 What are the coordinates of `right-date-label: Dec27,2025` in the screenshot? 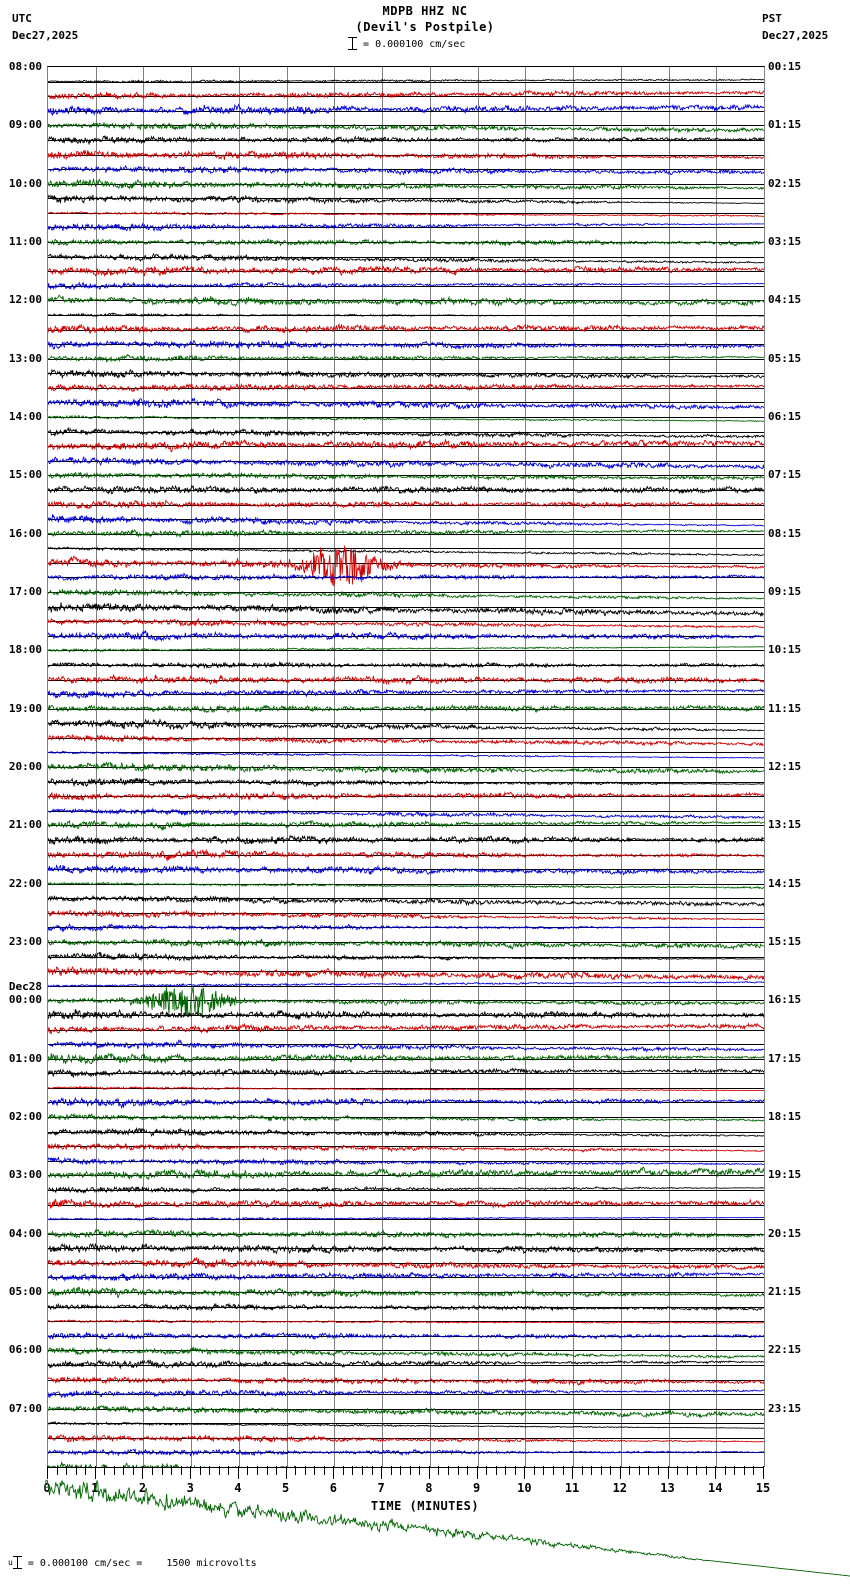 It's located at (795, 35).